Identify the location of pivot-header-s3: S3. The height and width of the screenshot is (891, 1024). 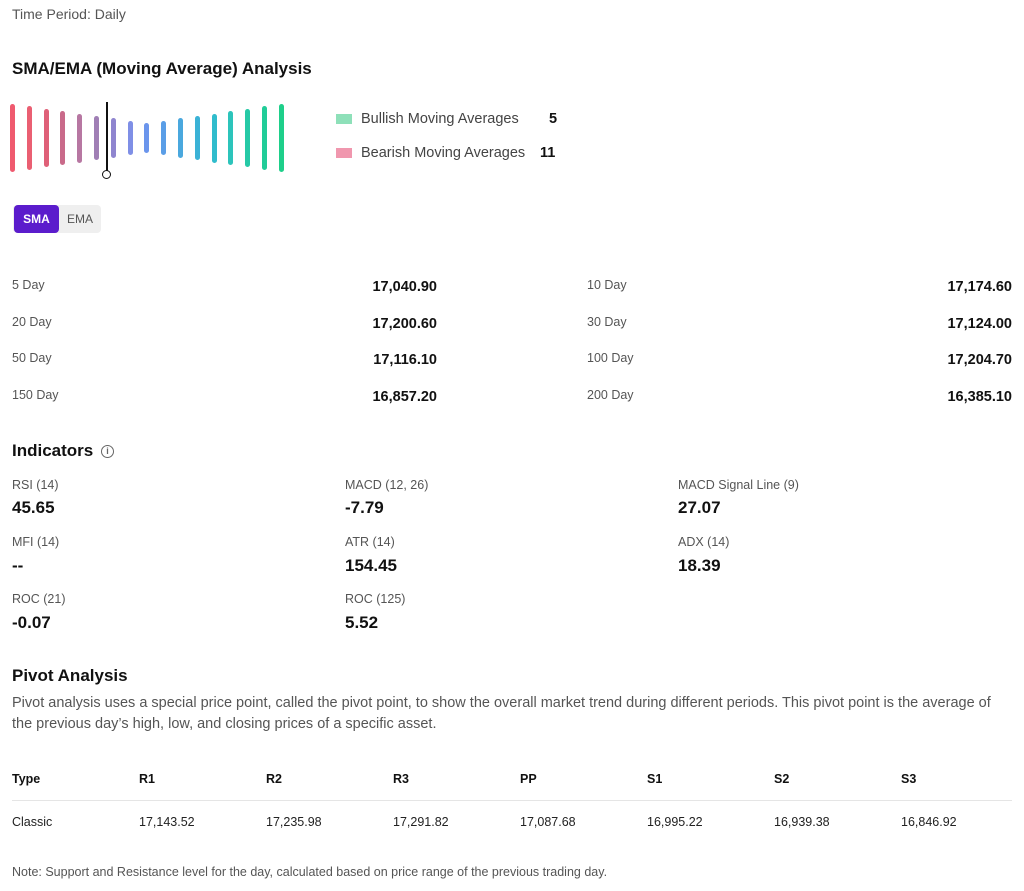
(909, 779).